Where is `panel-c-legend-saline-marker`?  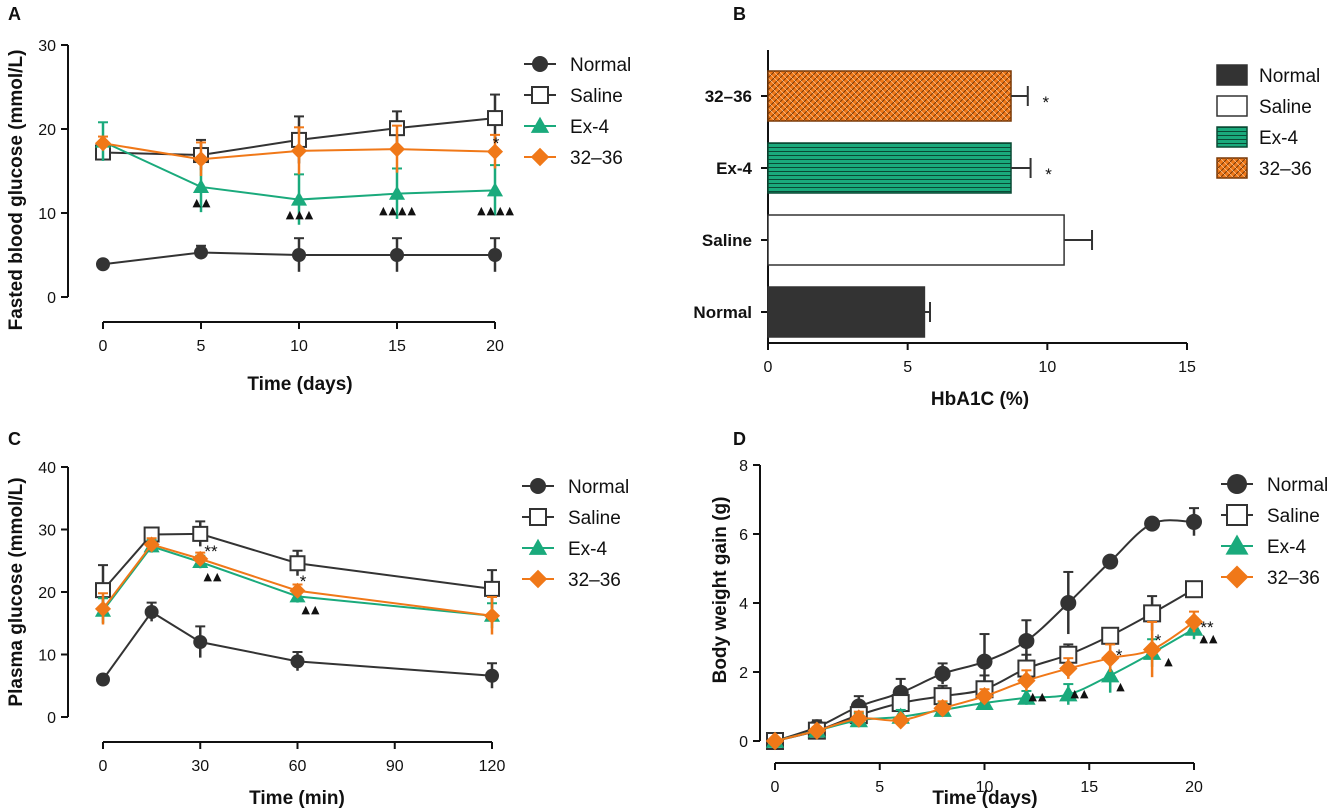 panel-c-legend-saline-marker is located at coordinates (538, 517).